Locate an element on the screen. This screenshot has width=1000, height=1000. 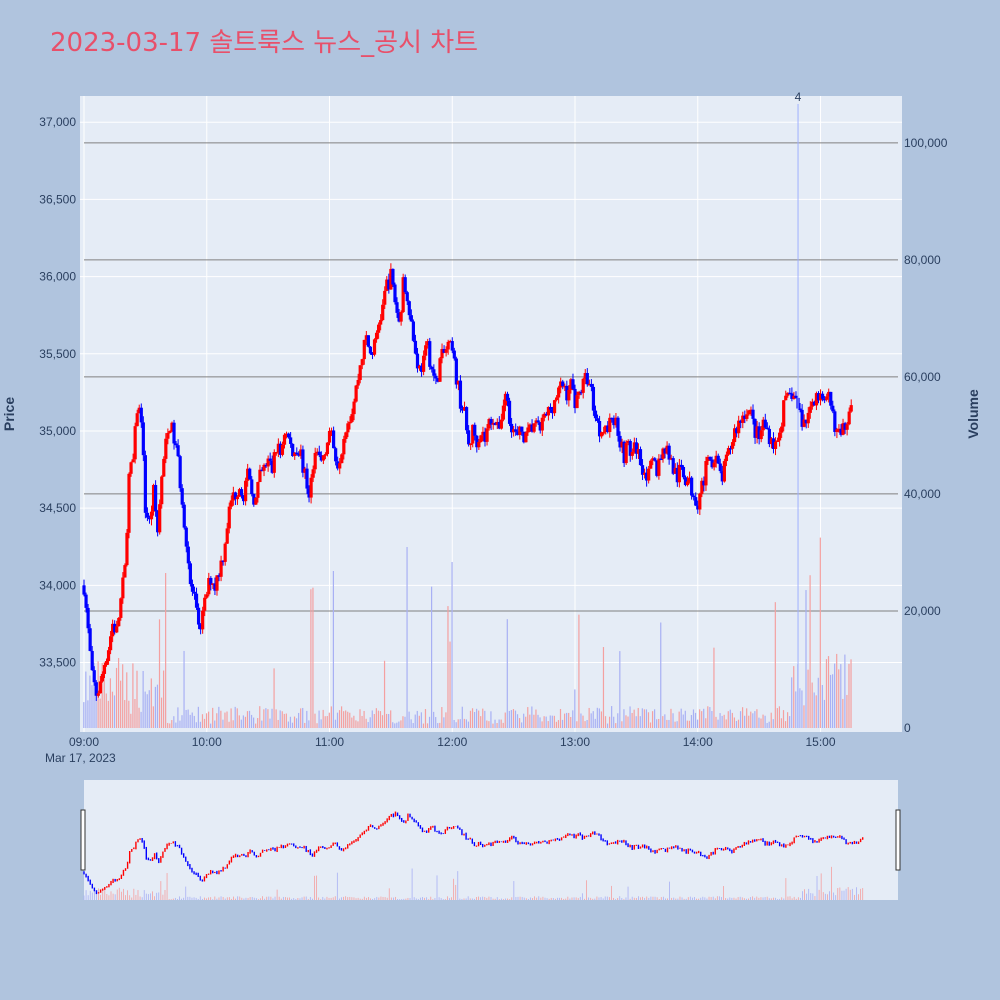
range-slider-left-handle is located at coordinates (83, 840).